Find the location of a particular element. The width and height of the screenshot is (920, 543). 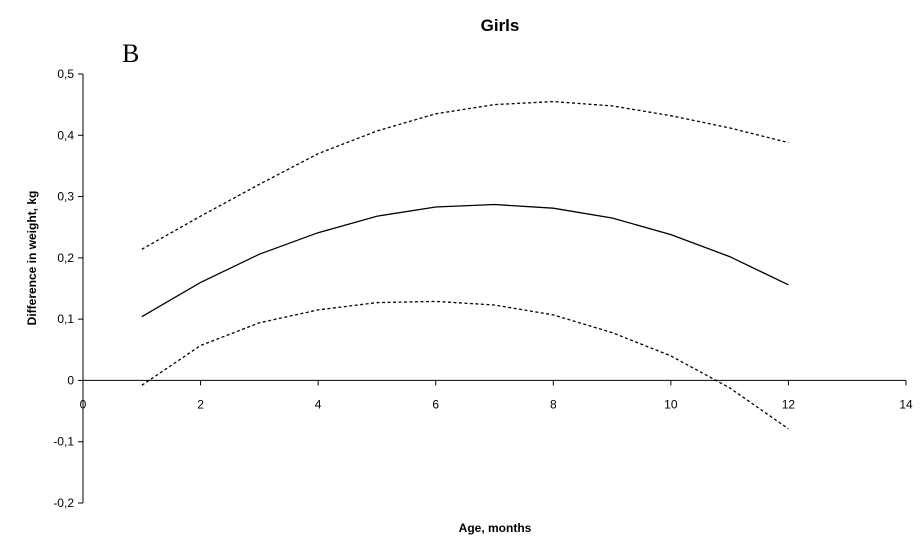

y-tick-label: -0,1 is located at coordinates (63, 442).